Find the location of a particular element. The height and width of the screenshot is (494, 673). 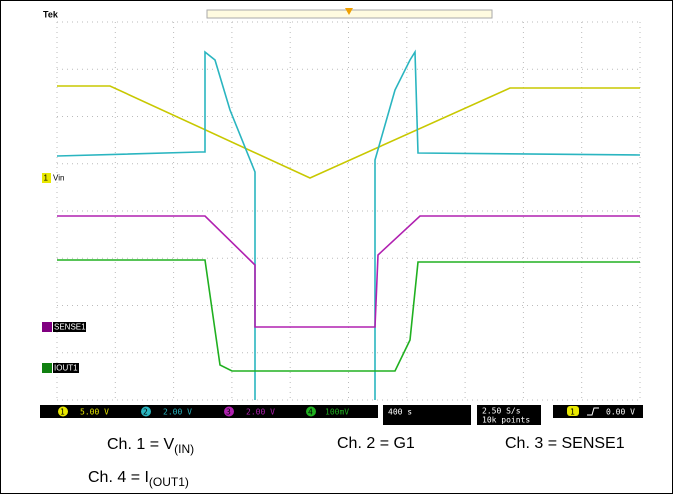

ch-scale: 100mV is located at coordinates (337, 412).